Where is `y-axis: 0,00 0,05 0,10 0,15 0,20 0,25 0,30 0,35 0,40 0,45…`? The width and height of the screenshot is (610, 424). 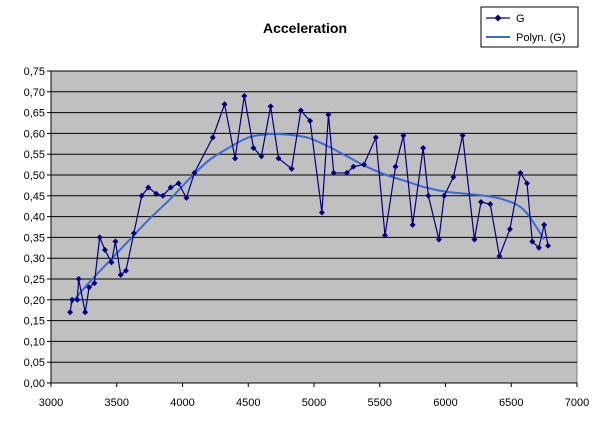
y-axis: 0,00 0,05 0,10 0,15 0,20 0,25 0,30 0,35 0,40 0,45… is located at coordinates (38, 228).